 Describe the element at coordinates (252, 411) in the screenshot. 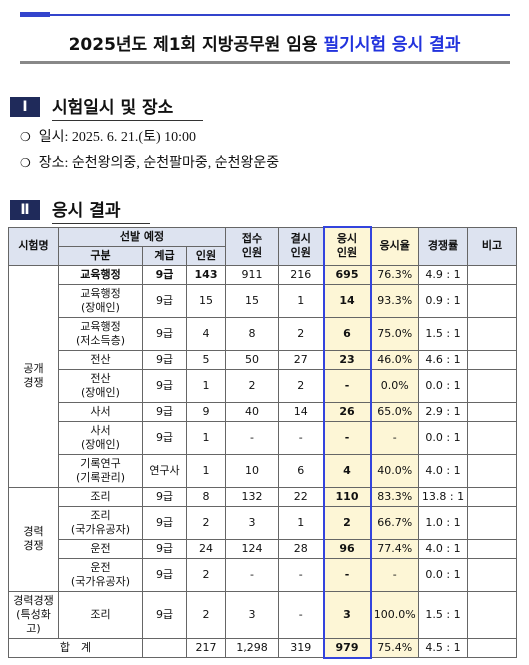

I see `data-cell: 40` at that location.